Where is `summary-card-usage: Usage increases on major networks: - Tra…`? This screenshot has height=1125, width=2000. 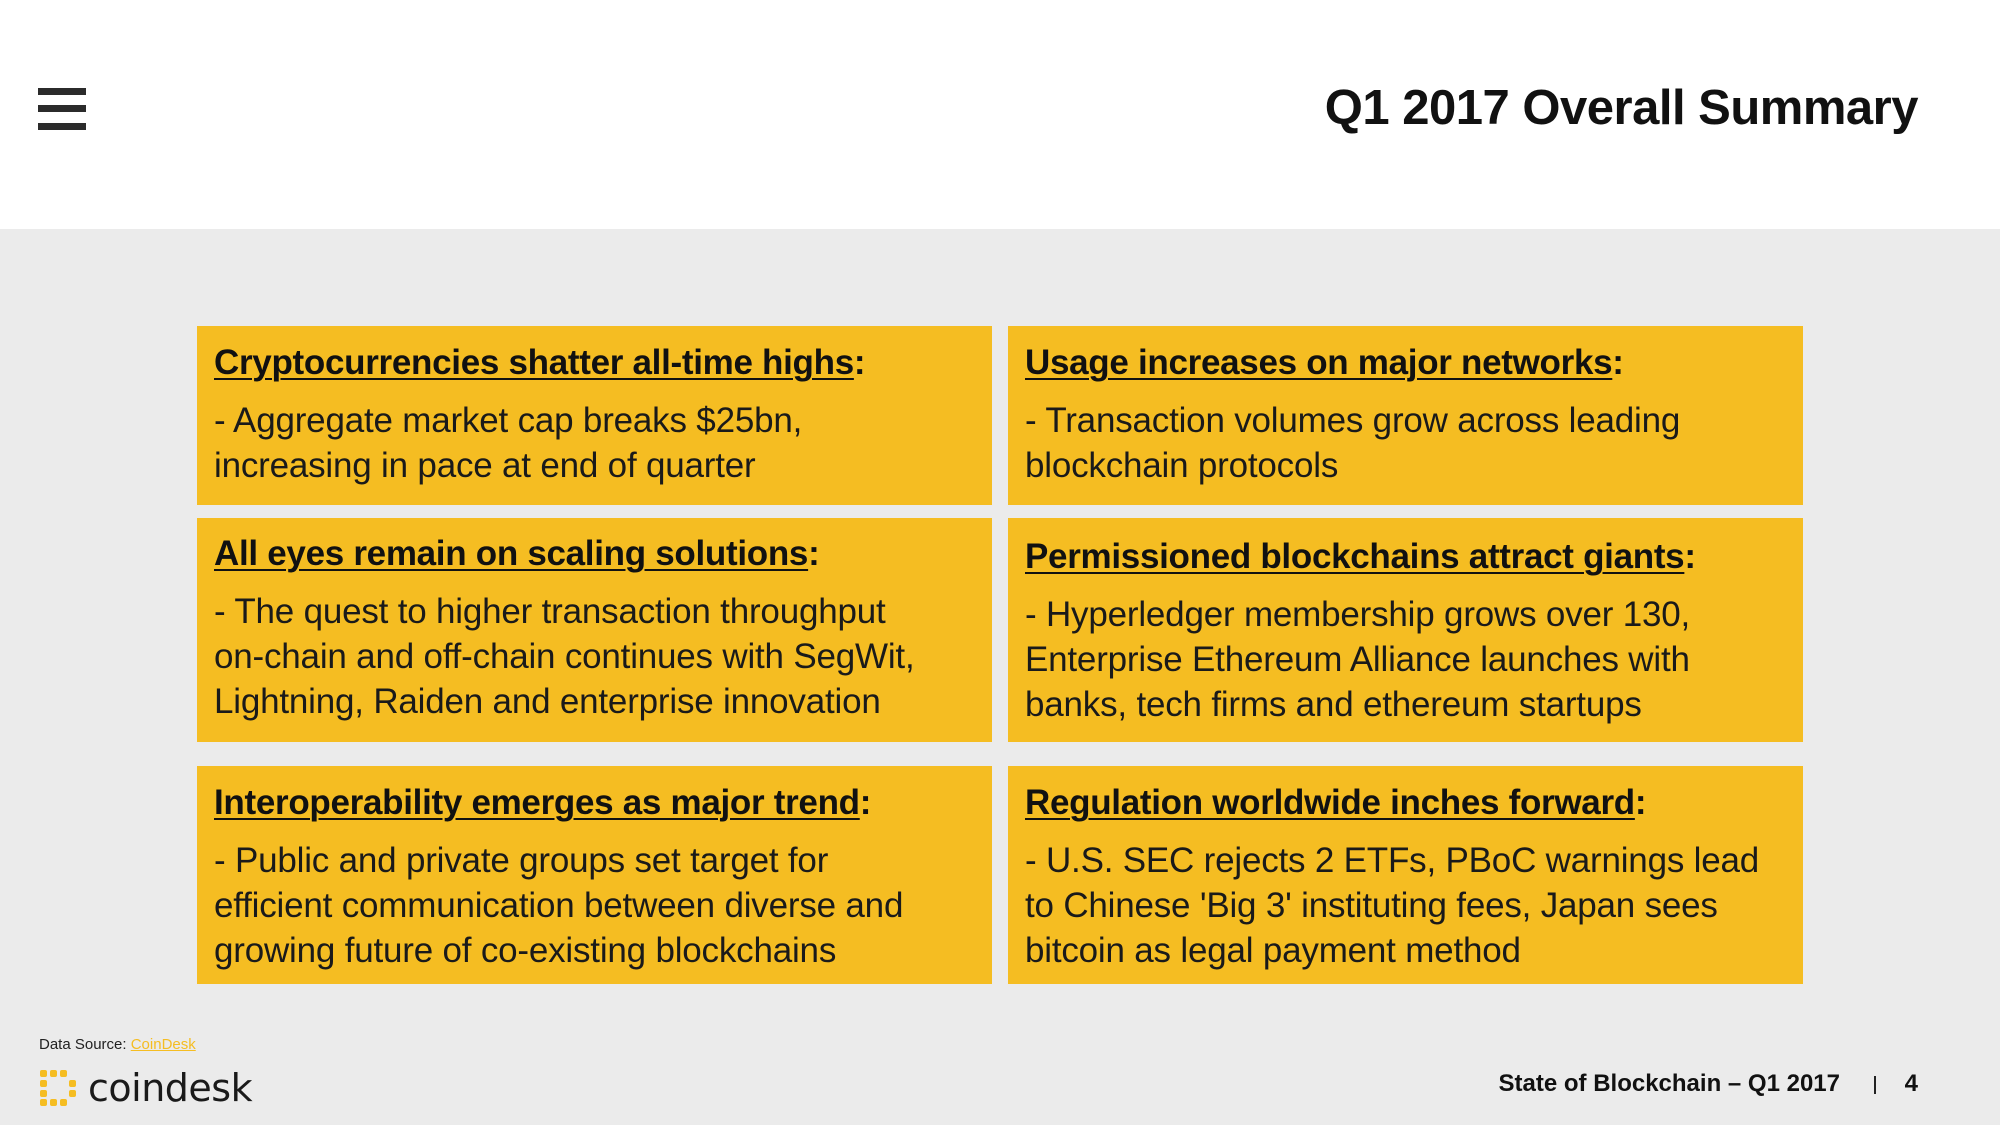
summary-card-usage: Usage increases on major networks: - Tra… is located at coordinates (1405, 415).